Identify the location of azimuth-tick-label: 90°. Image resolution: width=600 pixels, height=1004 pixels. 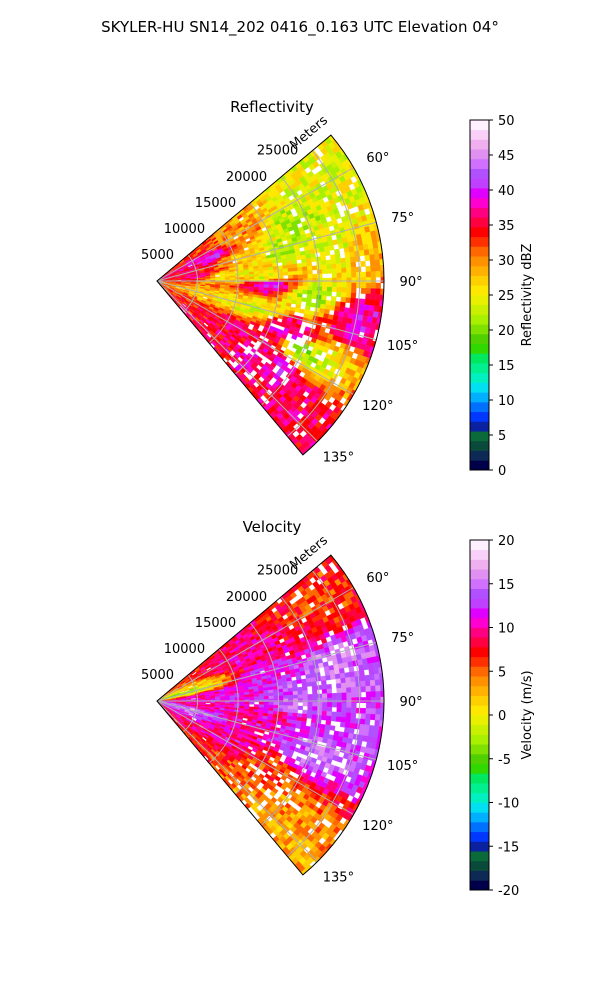
(411, 282).